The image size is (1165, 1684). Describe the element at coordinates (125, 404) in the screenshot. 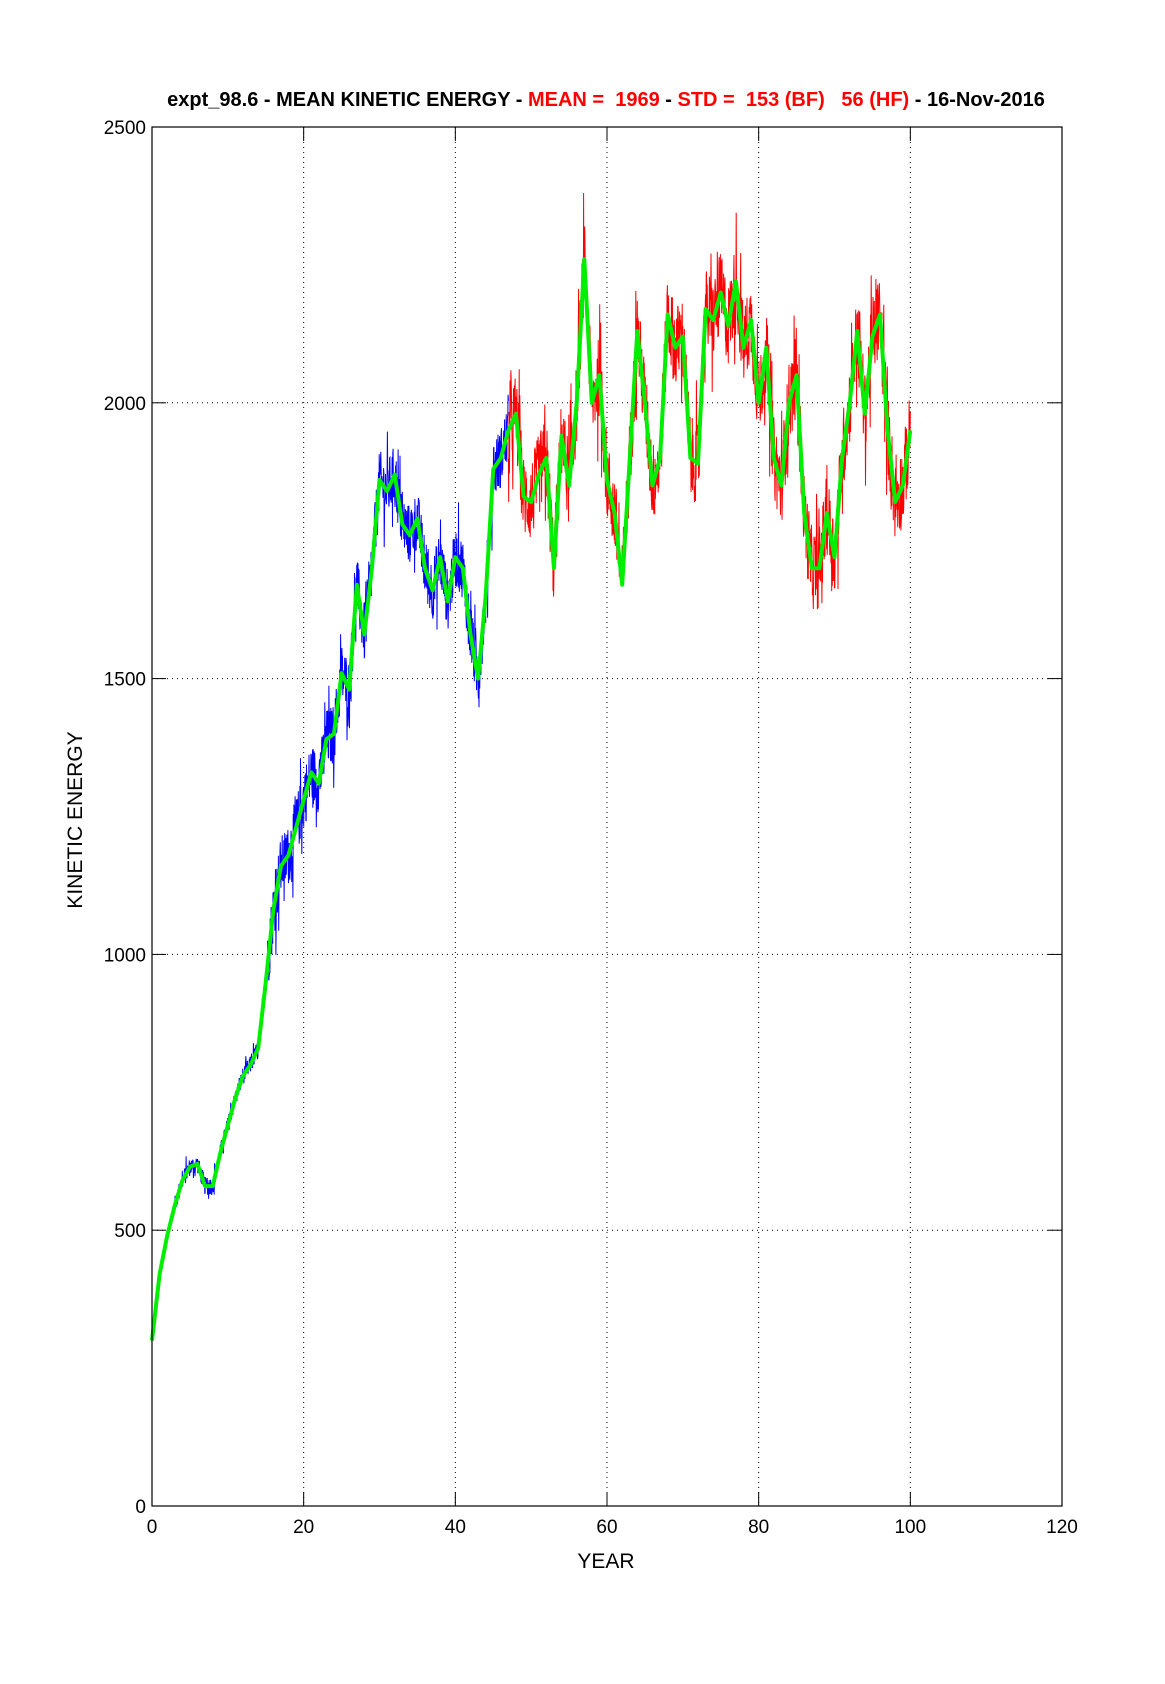

I see `y-tick-label: 2000` at that location.